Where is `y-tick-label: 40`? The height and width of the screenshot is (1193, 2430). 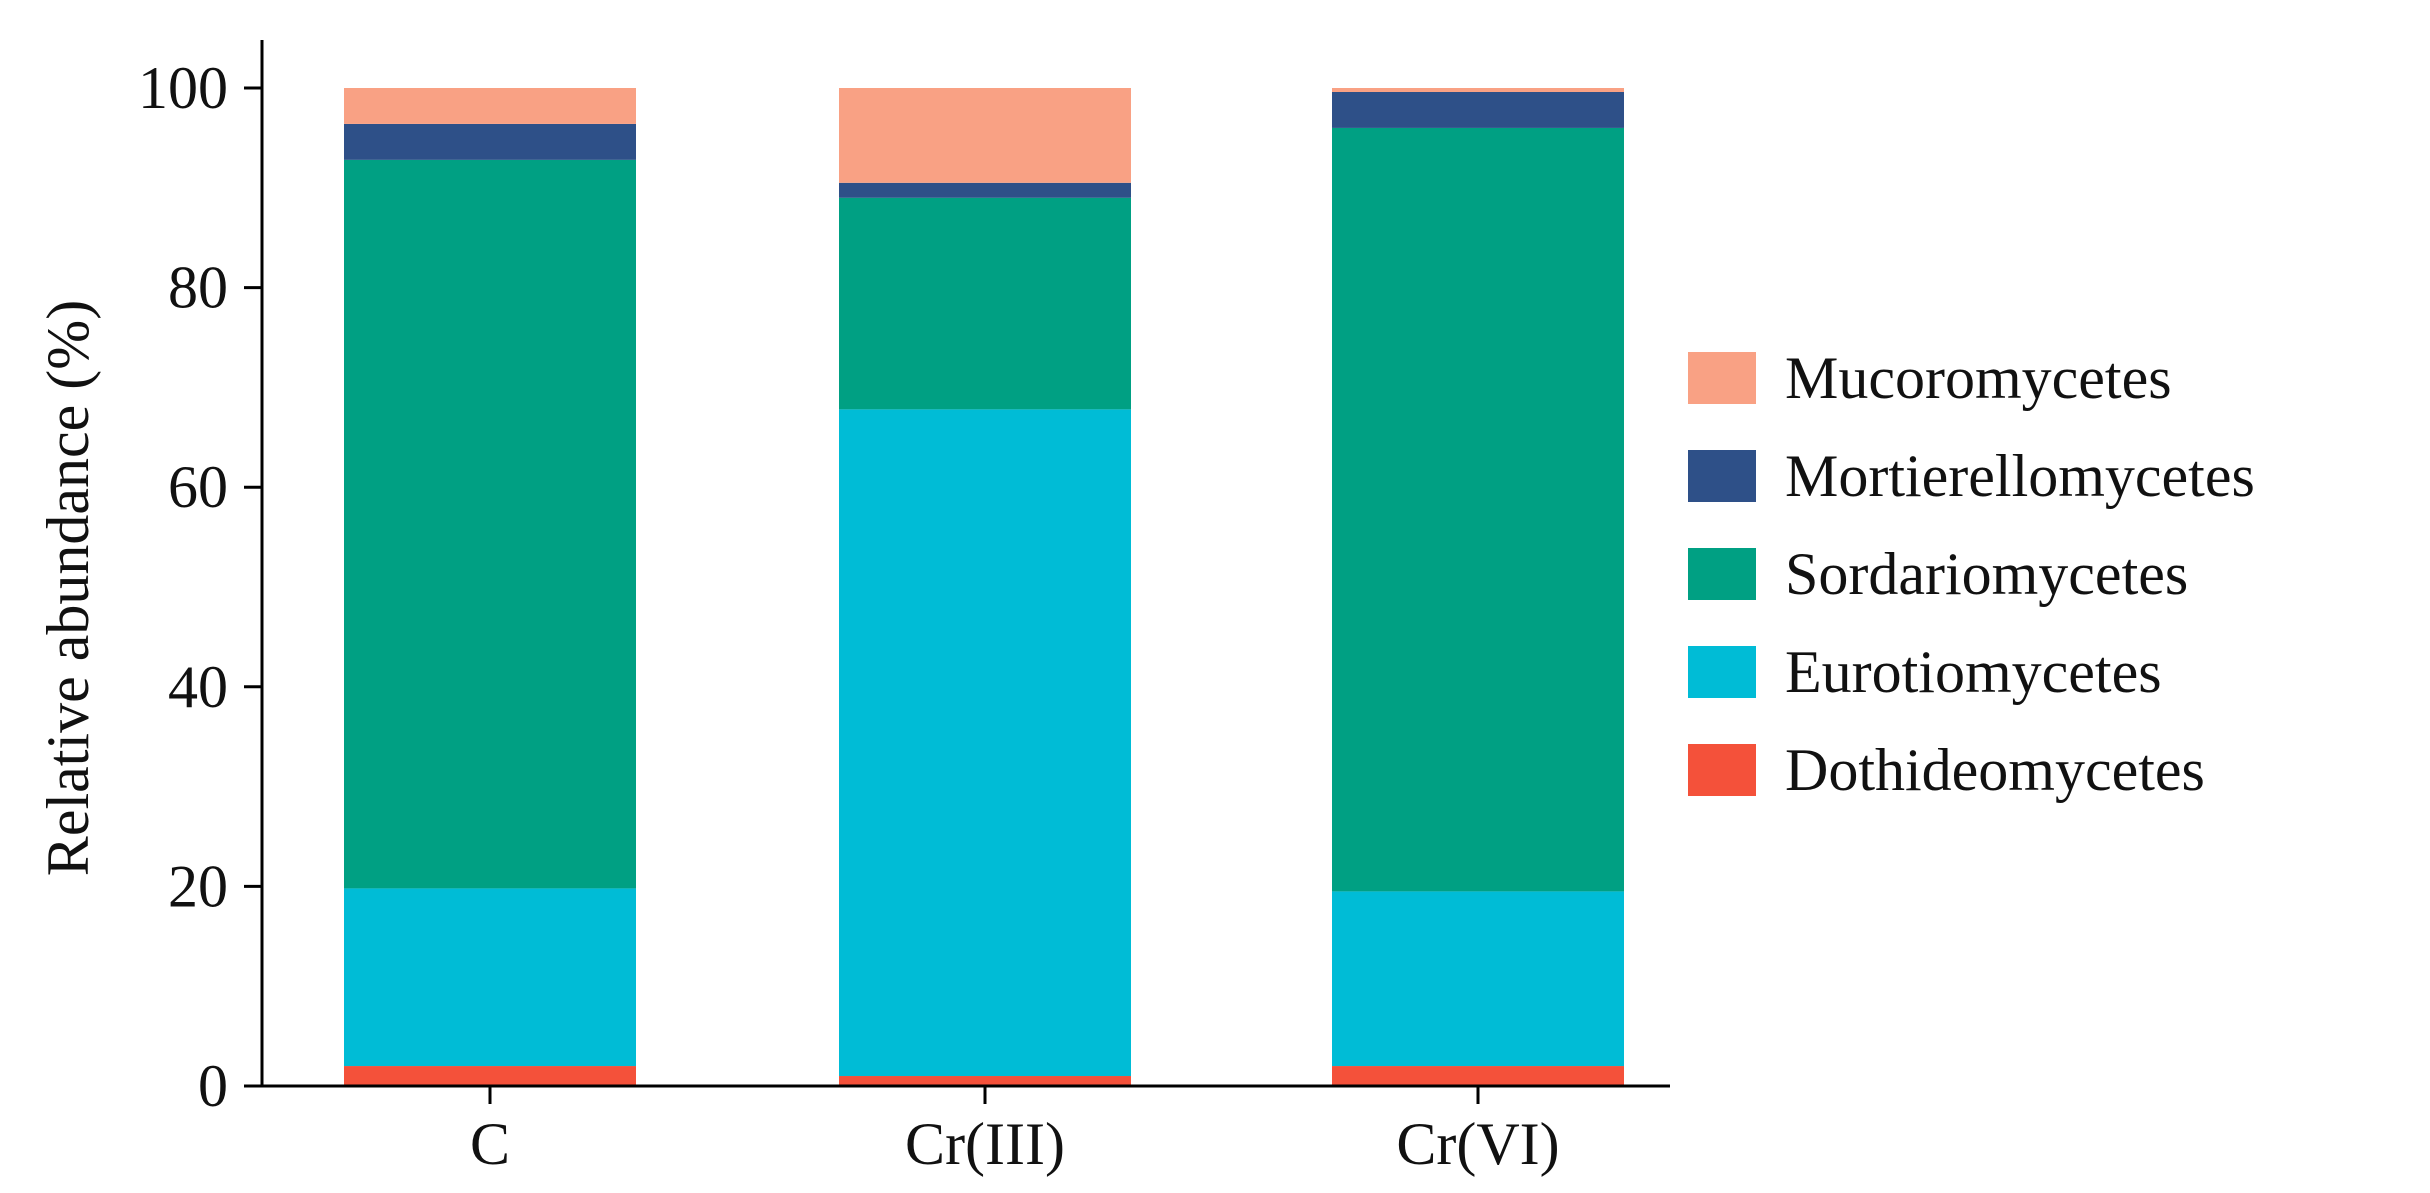 y-tick-label: 40 is located at coordinates (198, 687).